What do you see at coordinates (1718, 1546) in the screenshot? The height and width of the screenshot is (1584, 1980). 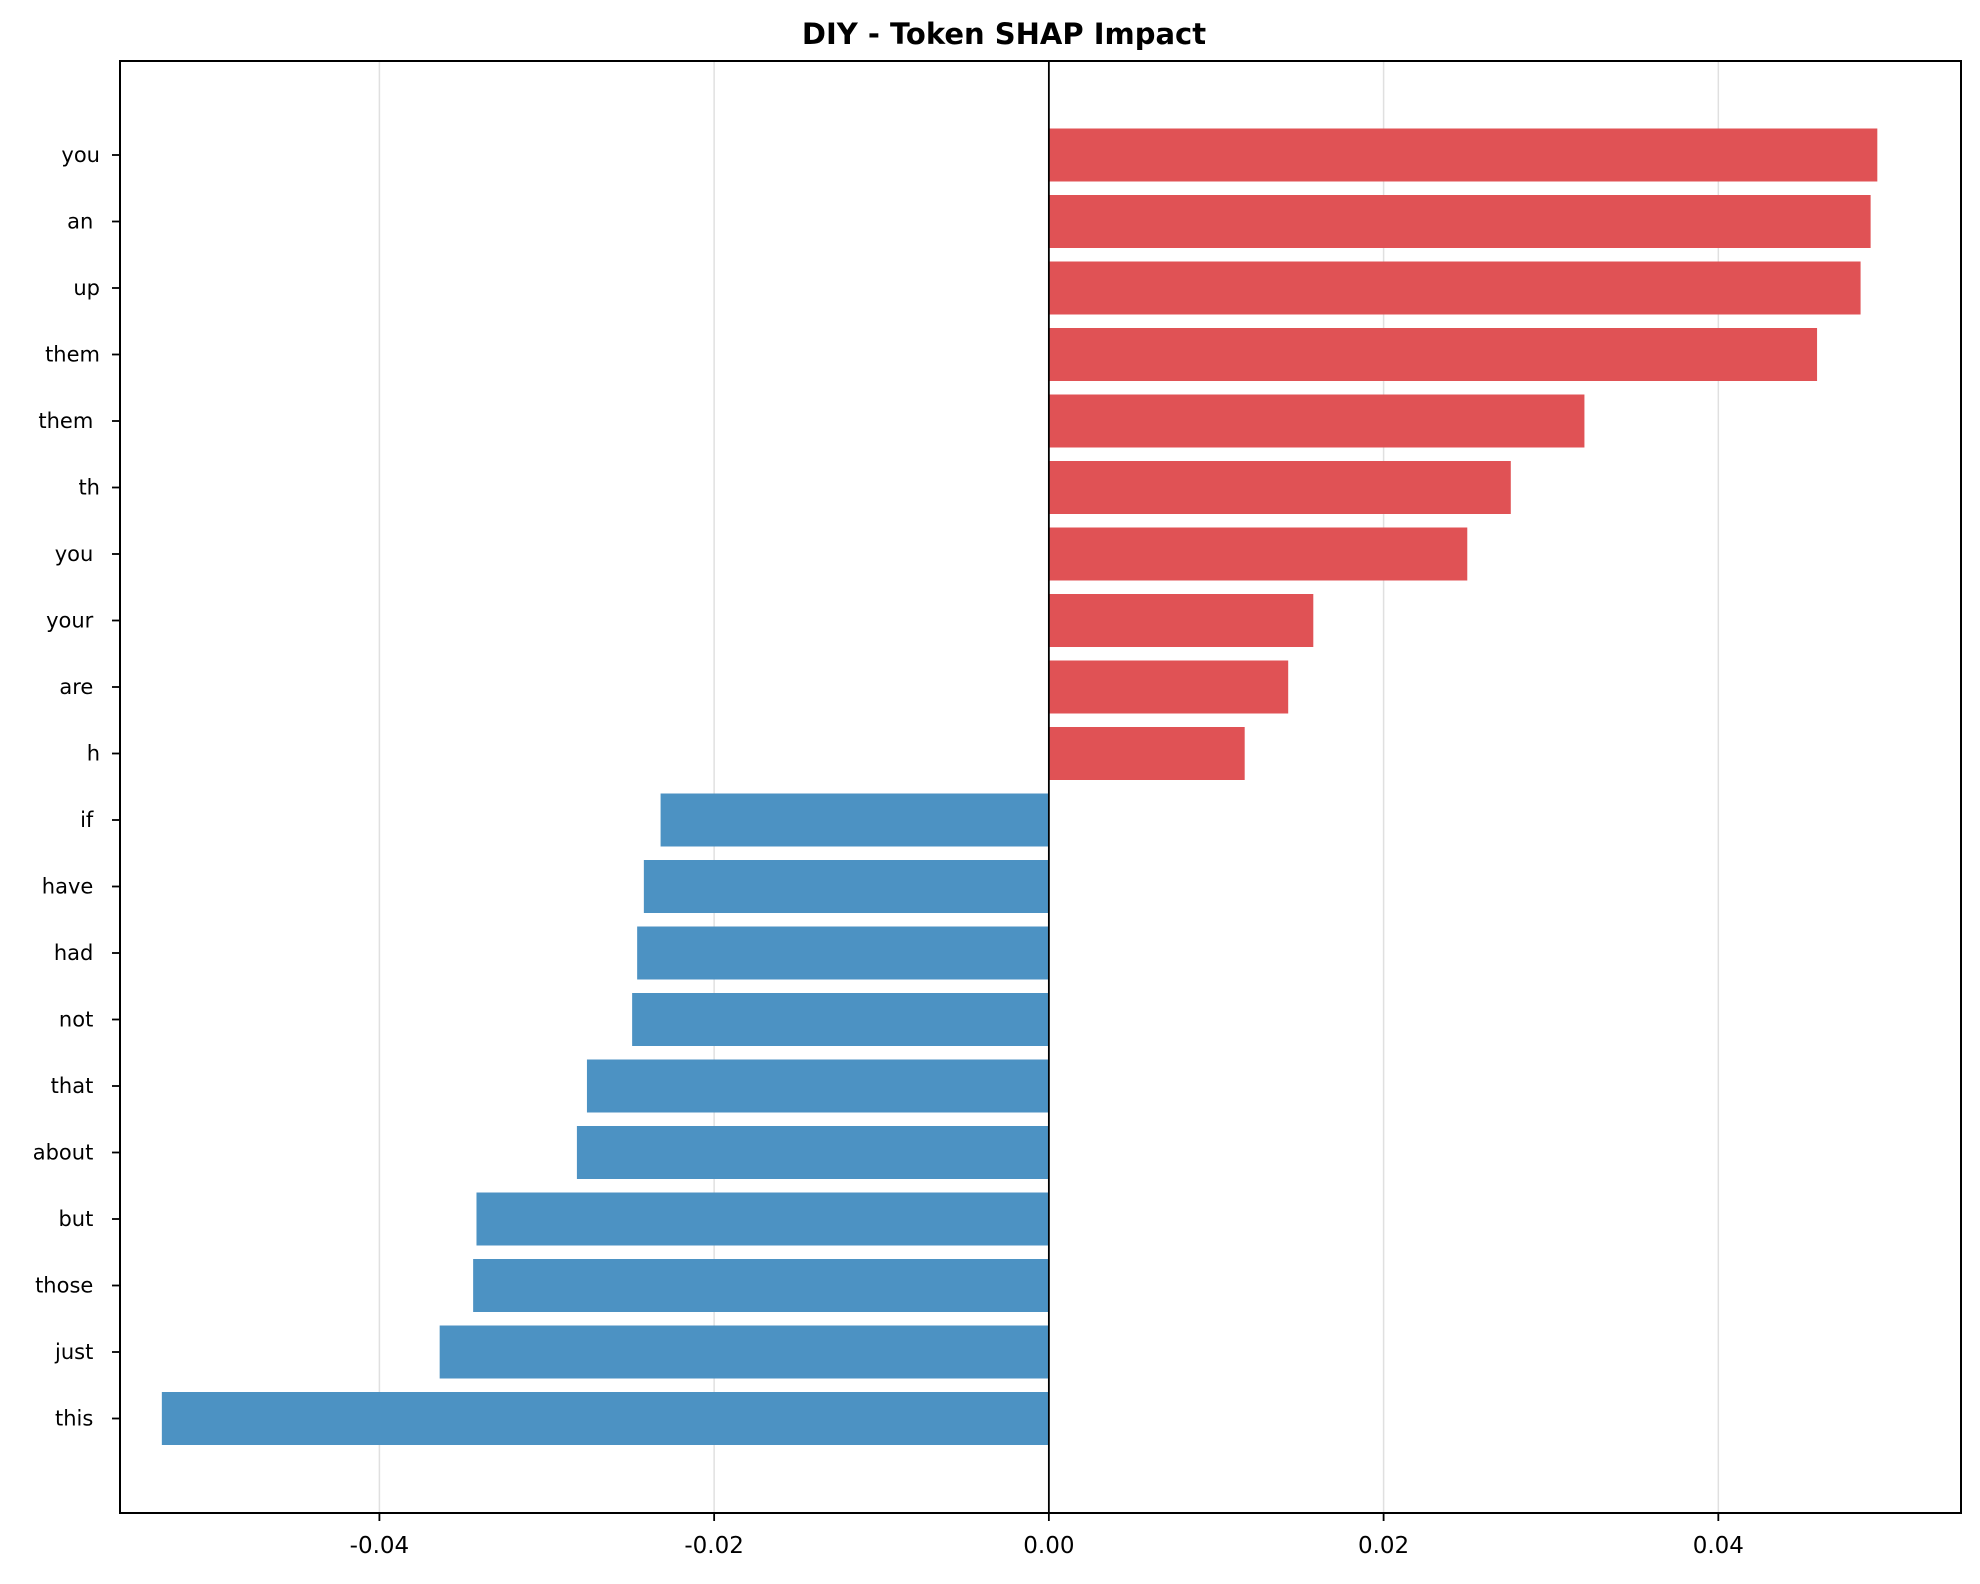 I see `x-tick-label: 0.04` at bounding box center [1718, 1546].